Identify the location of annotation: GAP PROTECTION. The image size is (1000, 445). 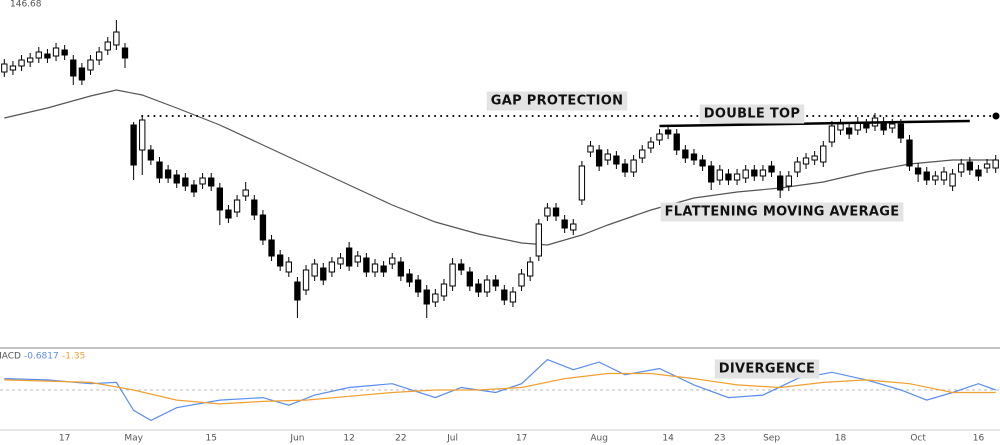
(557, 101).